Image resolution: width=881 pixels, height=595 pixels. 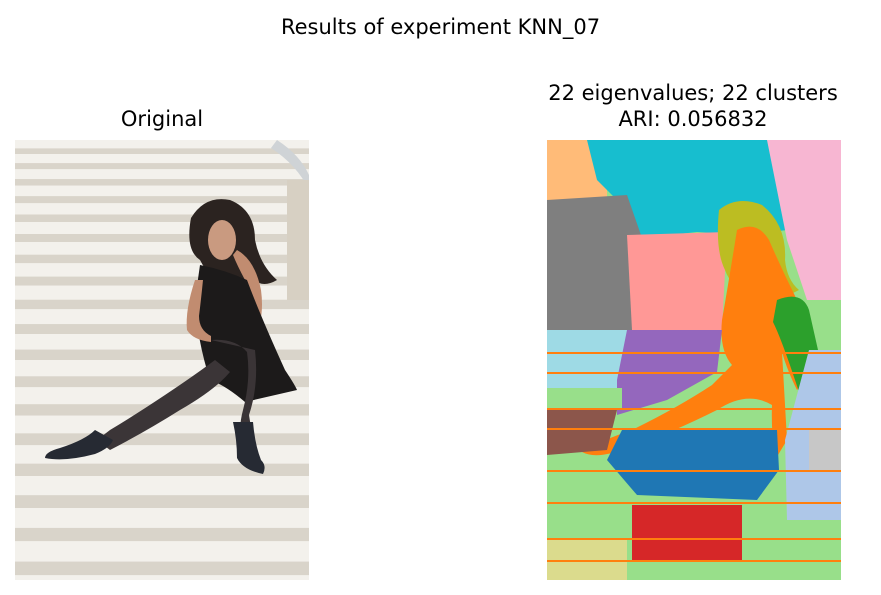 I want to click on segmentation-title-line1: 22 eigenvalues; 22 clusters, so click(x=693, y=93).